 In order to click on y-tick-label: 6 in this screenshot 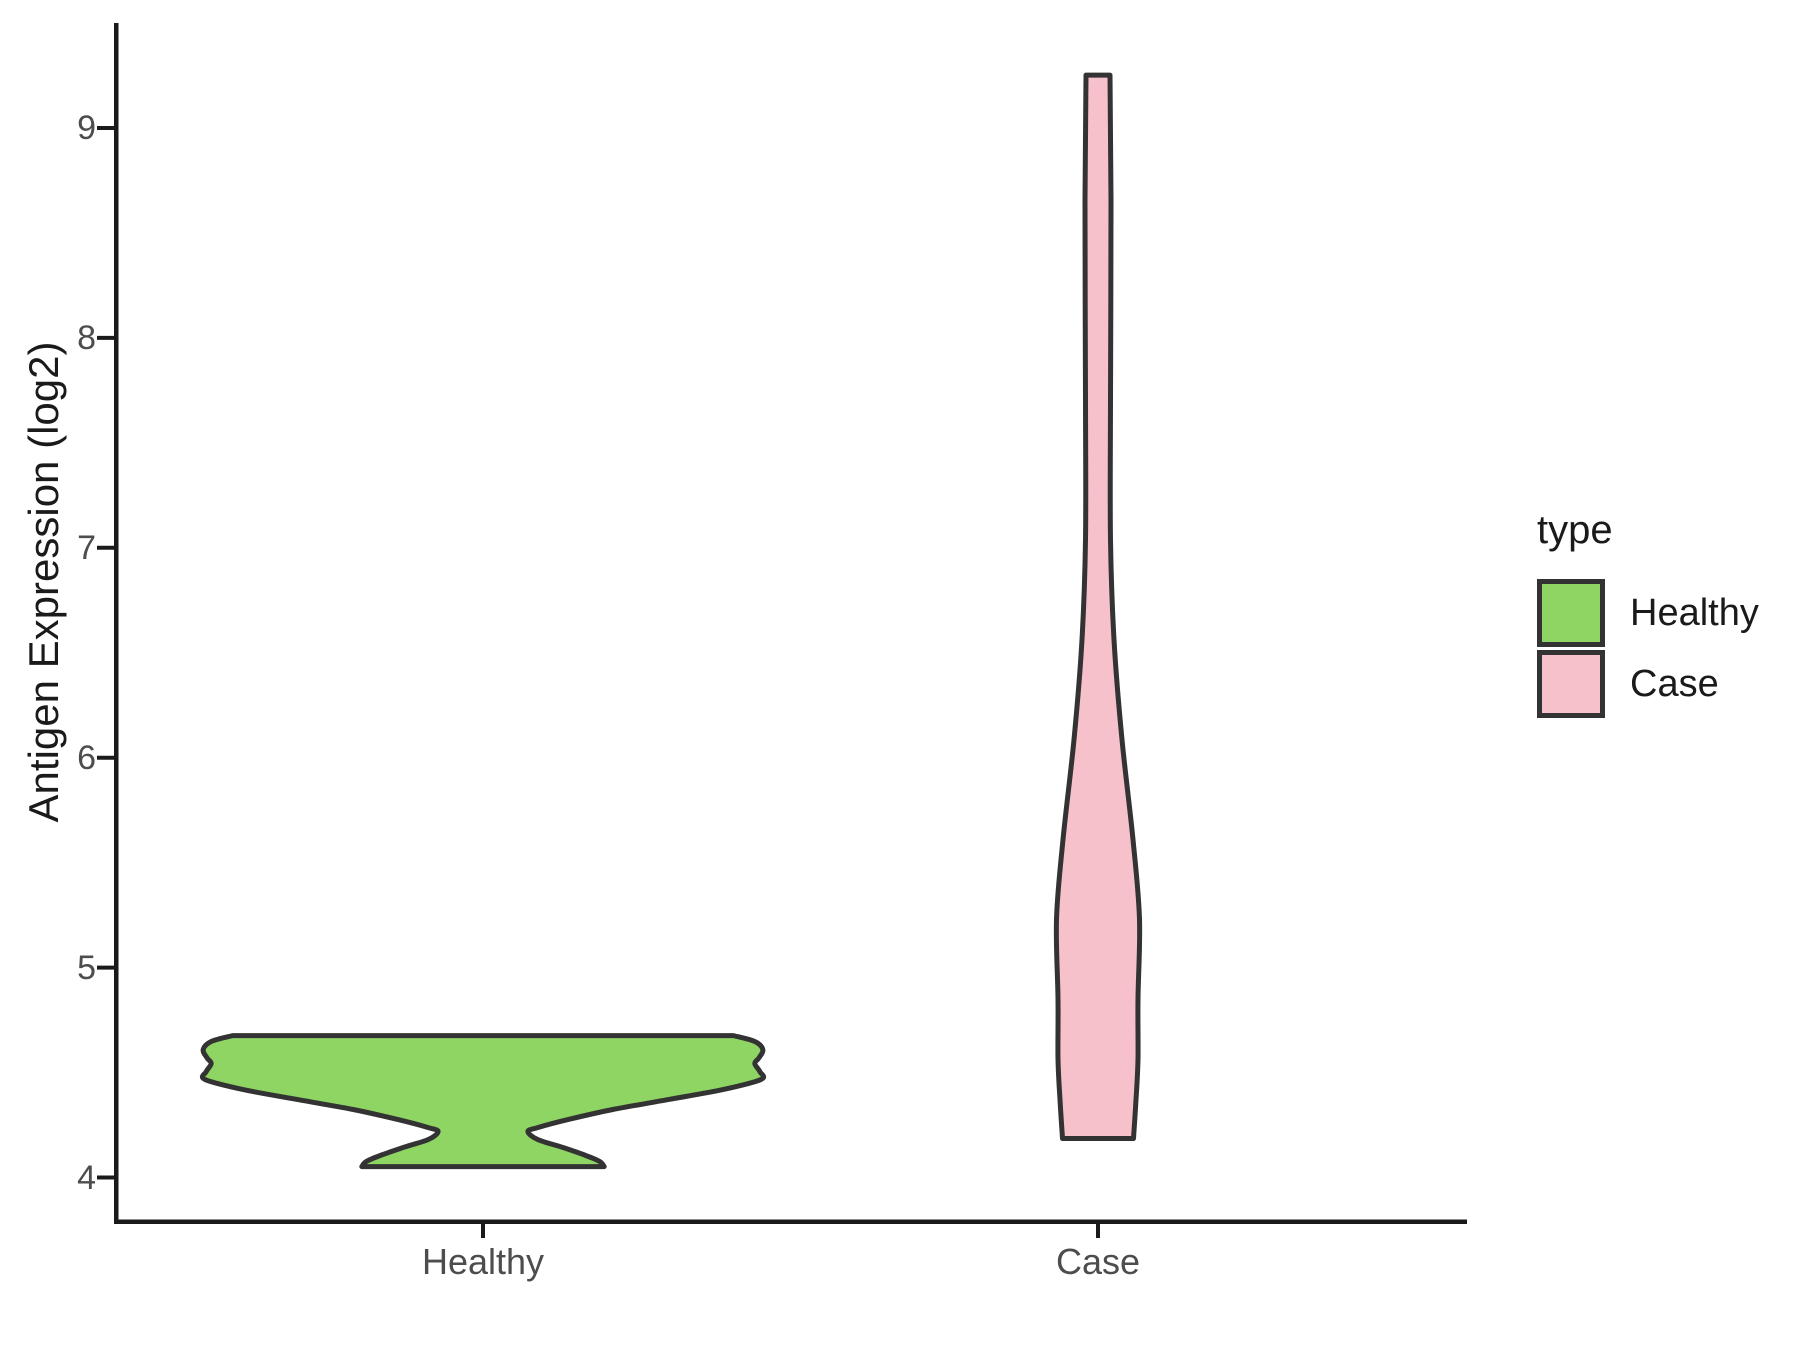, I will do `click(86, 757)`.